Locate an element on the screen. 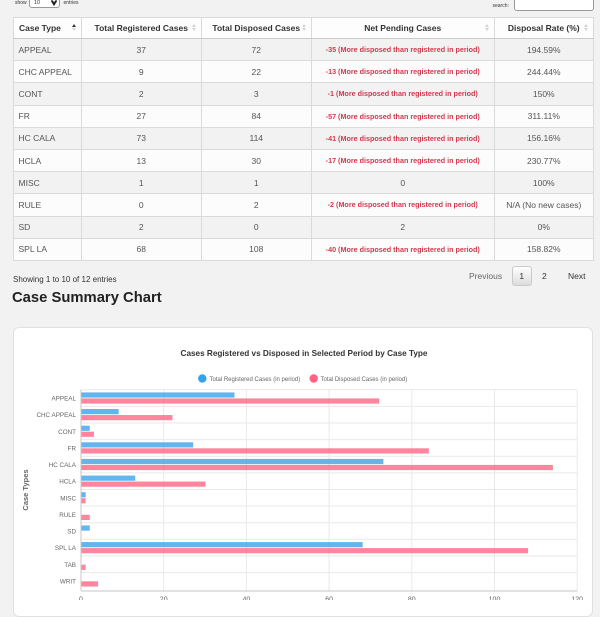 The width and height of the screenshot is (600, 617). svg-text: 40 is located at coordinates (247, 599).